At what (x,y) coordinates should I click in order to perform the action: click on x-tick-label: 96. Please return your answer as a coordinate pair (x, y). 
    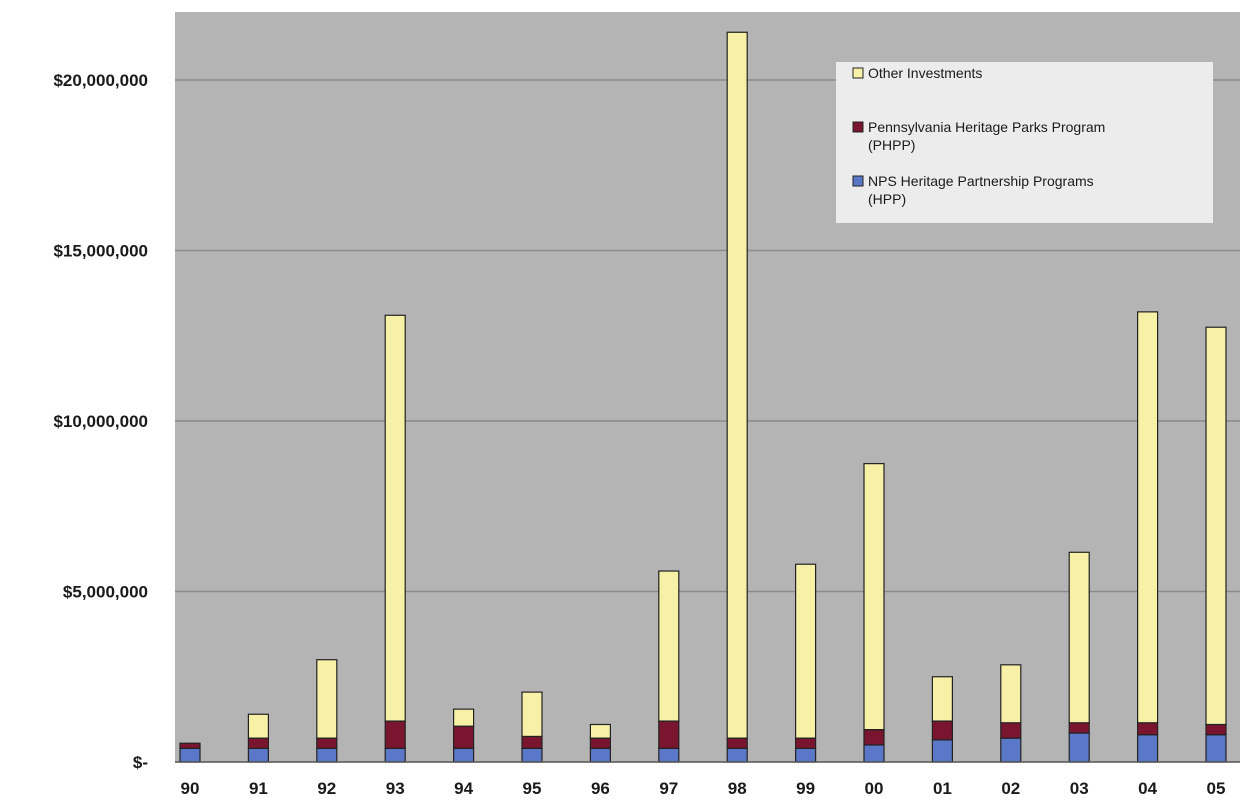
    Looking at the image, I should click on (600, 788).